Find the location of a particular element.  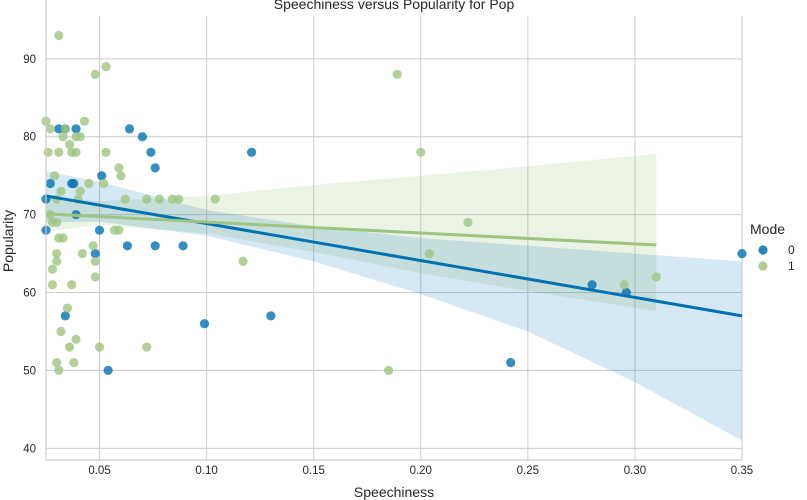

legend-title: Mode is located at coordinates (767, 229).